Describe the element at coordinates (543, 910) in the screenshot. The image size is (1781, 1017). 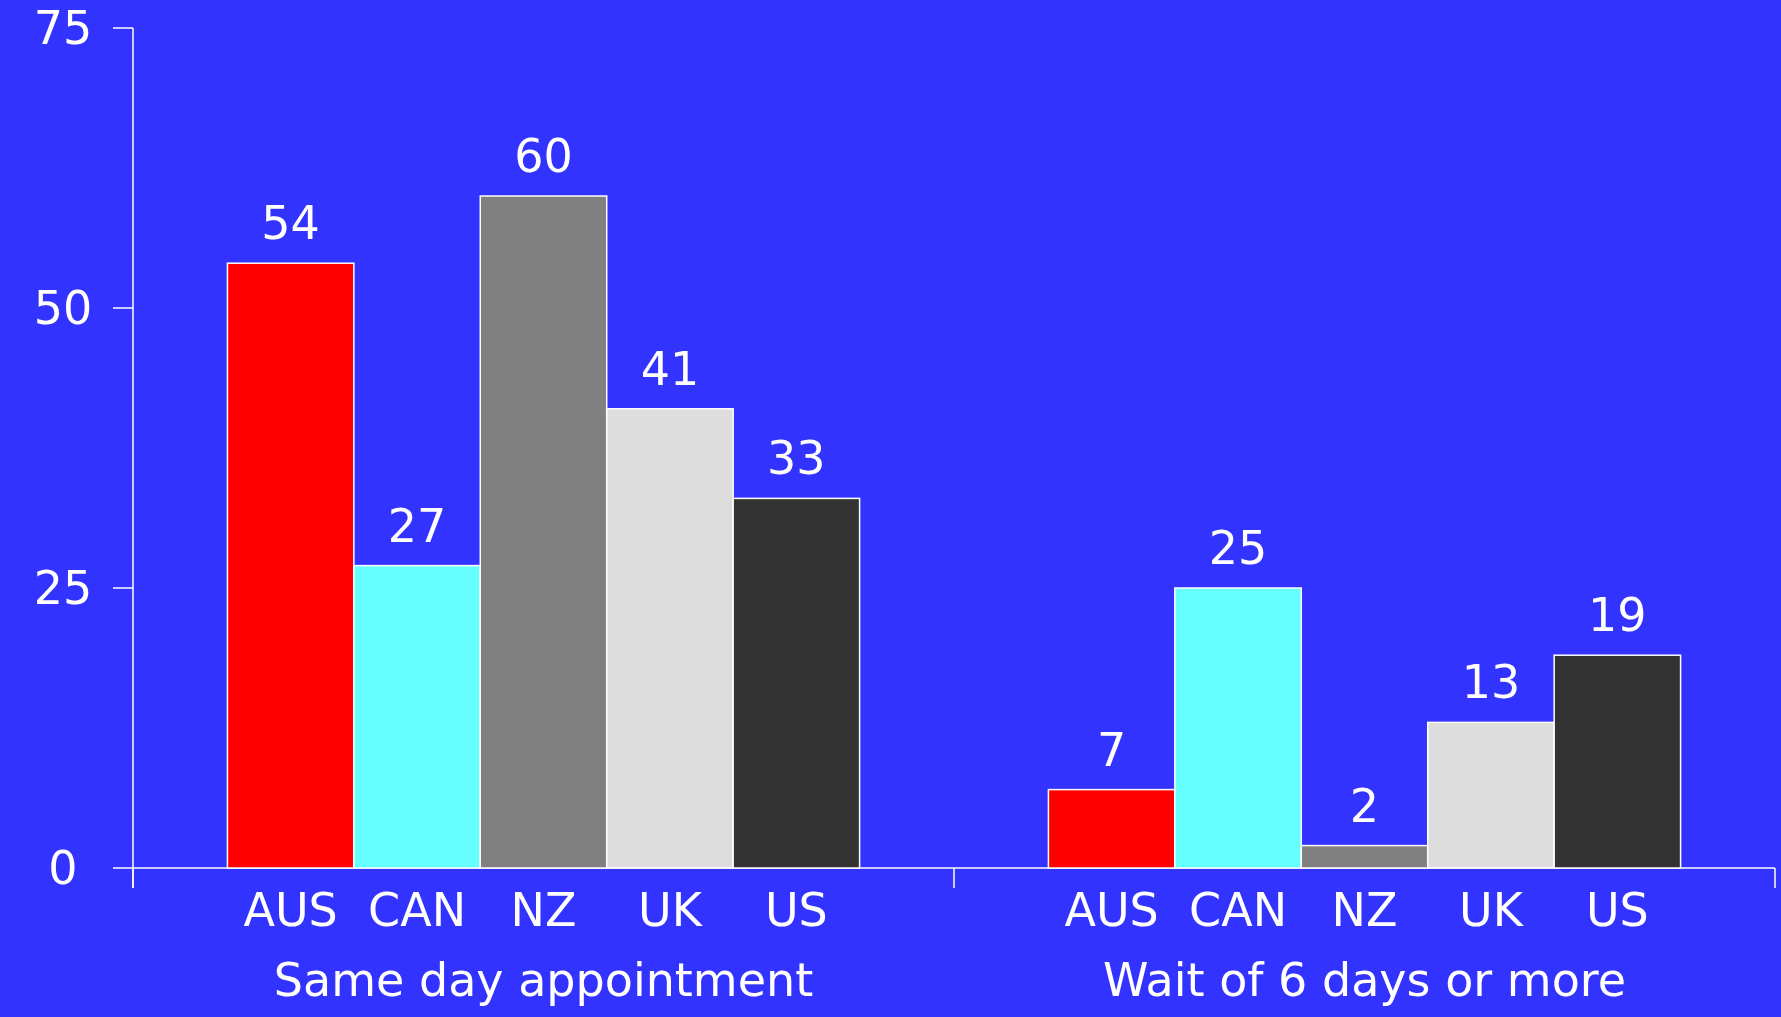
I see `series-label: NZ` at that location.